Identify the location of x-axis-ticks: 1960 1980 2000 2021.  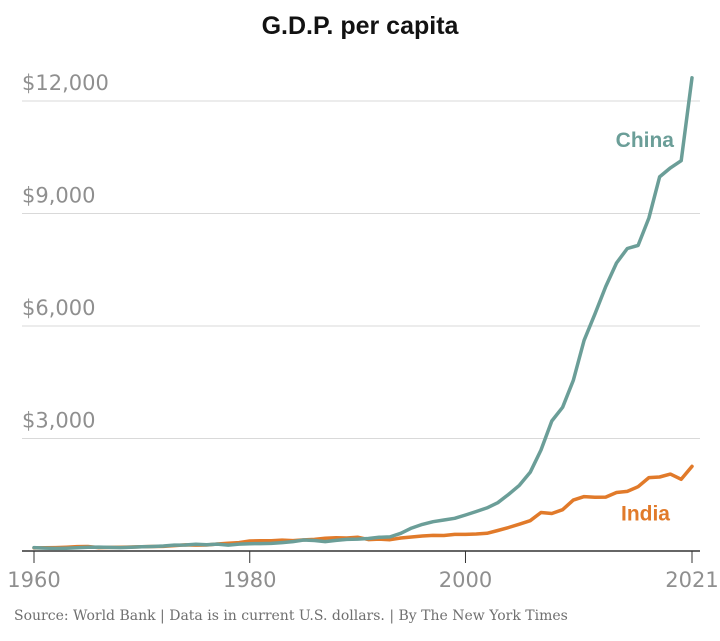
(363, 571).